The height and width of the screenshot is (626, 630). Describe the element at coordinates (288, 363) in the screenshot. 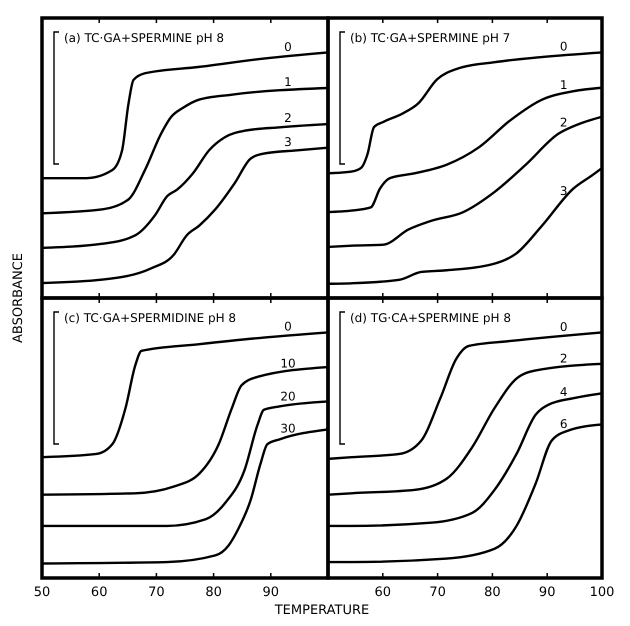

I see `series-label: 10` at that location.